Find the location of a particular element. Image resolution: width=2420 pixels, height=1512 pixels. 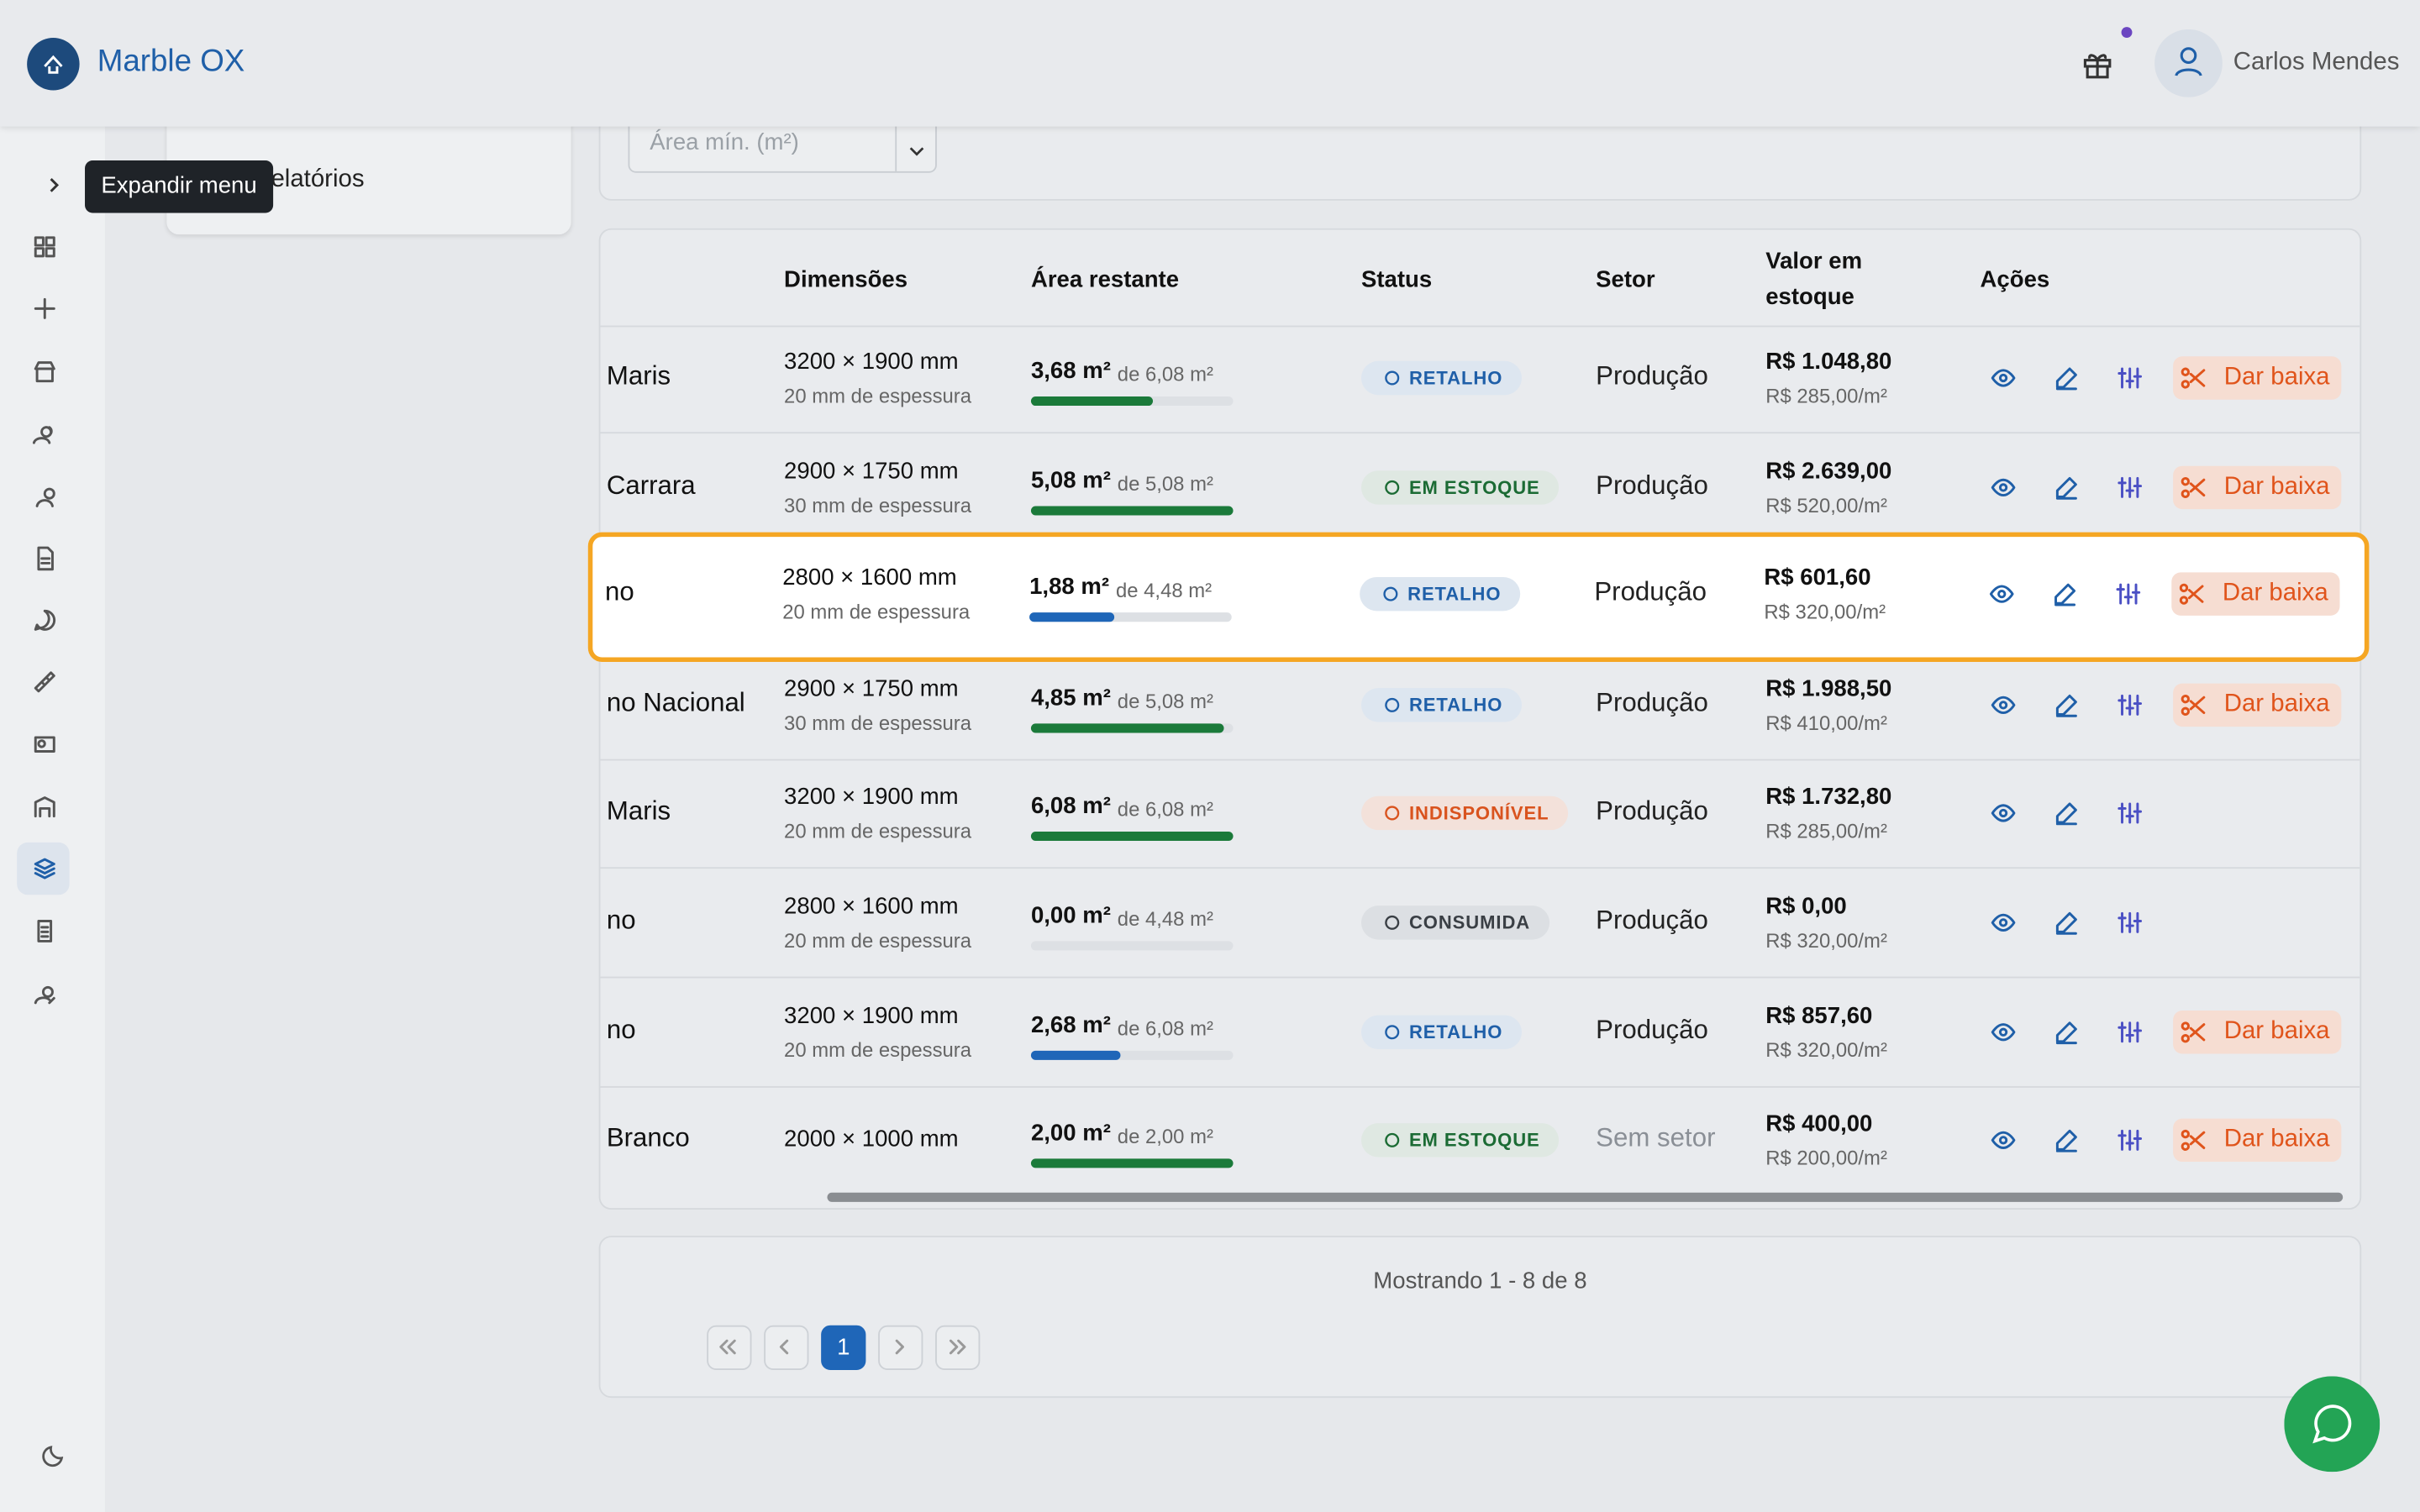

dimensions: 2900 × 1750 mm is located at coordinates (871, 688).